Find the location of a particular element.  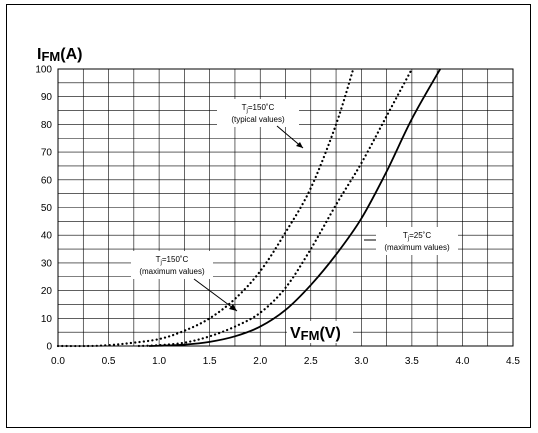

y-tick-label: 100 is located at coordinates (43, 70).